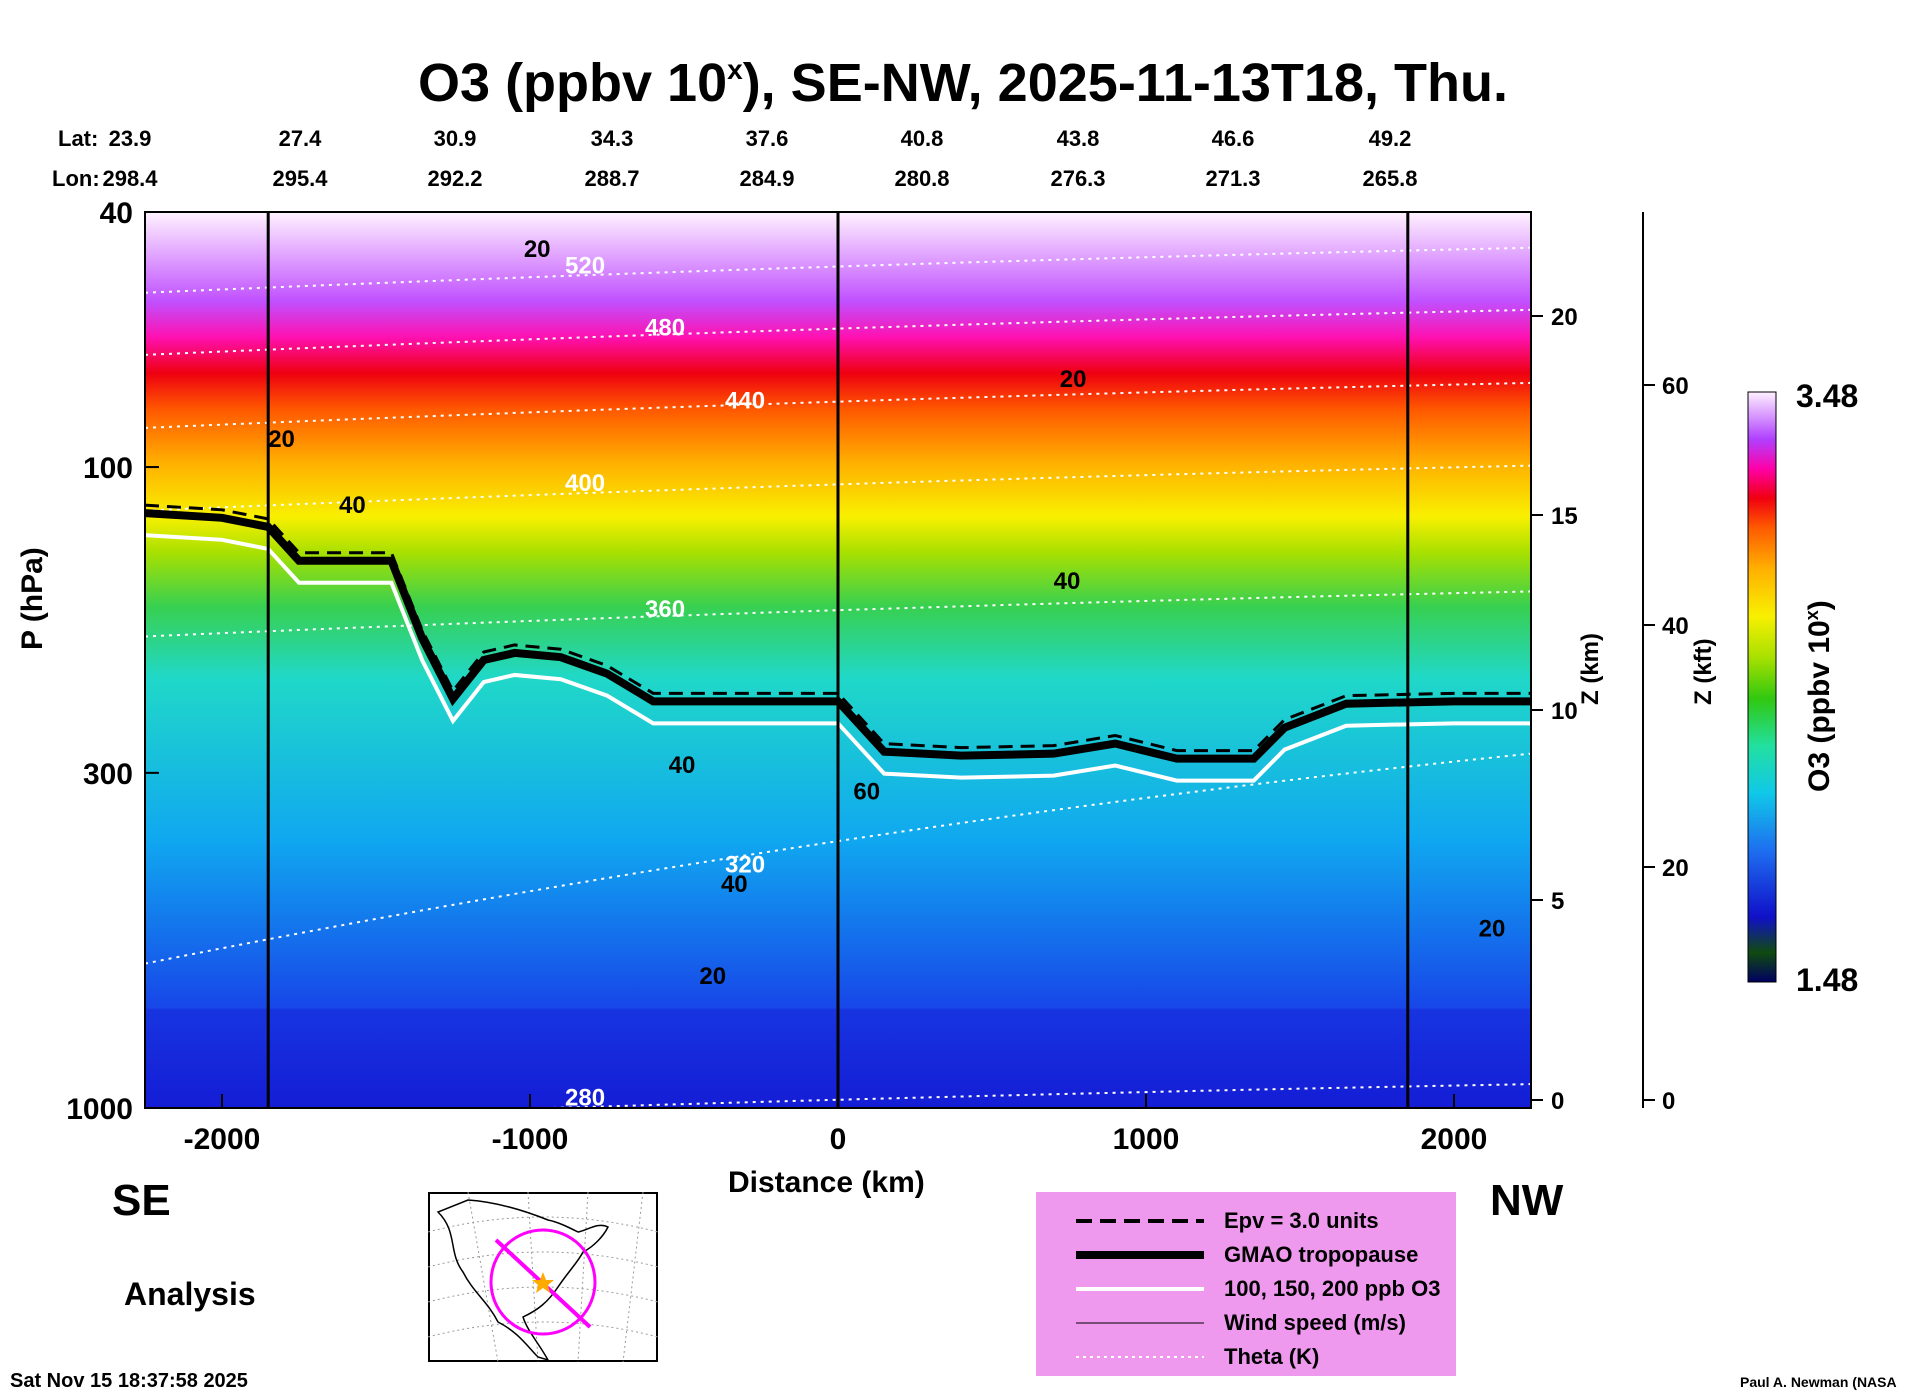  I want to click on wind-speed-label: 60, so click(866, 791).